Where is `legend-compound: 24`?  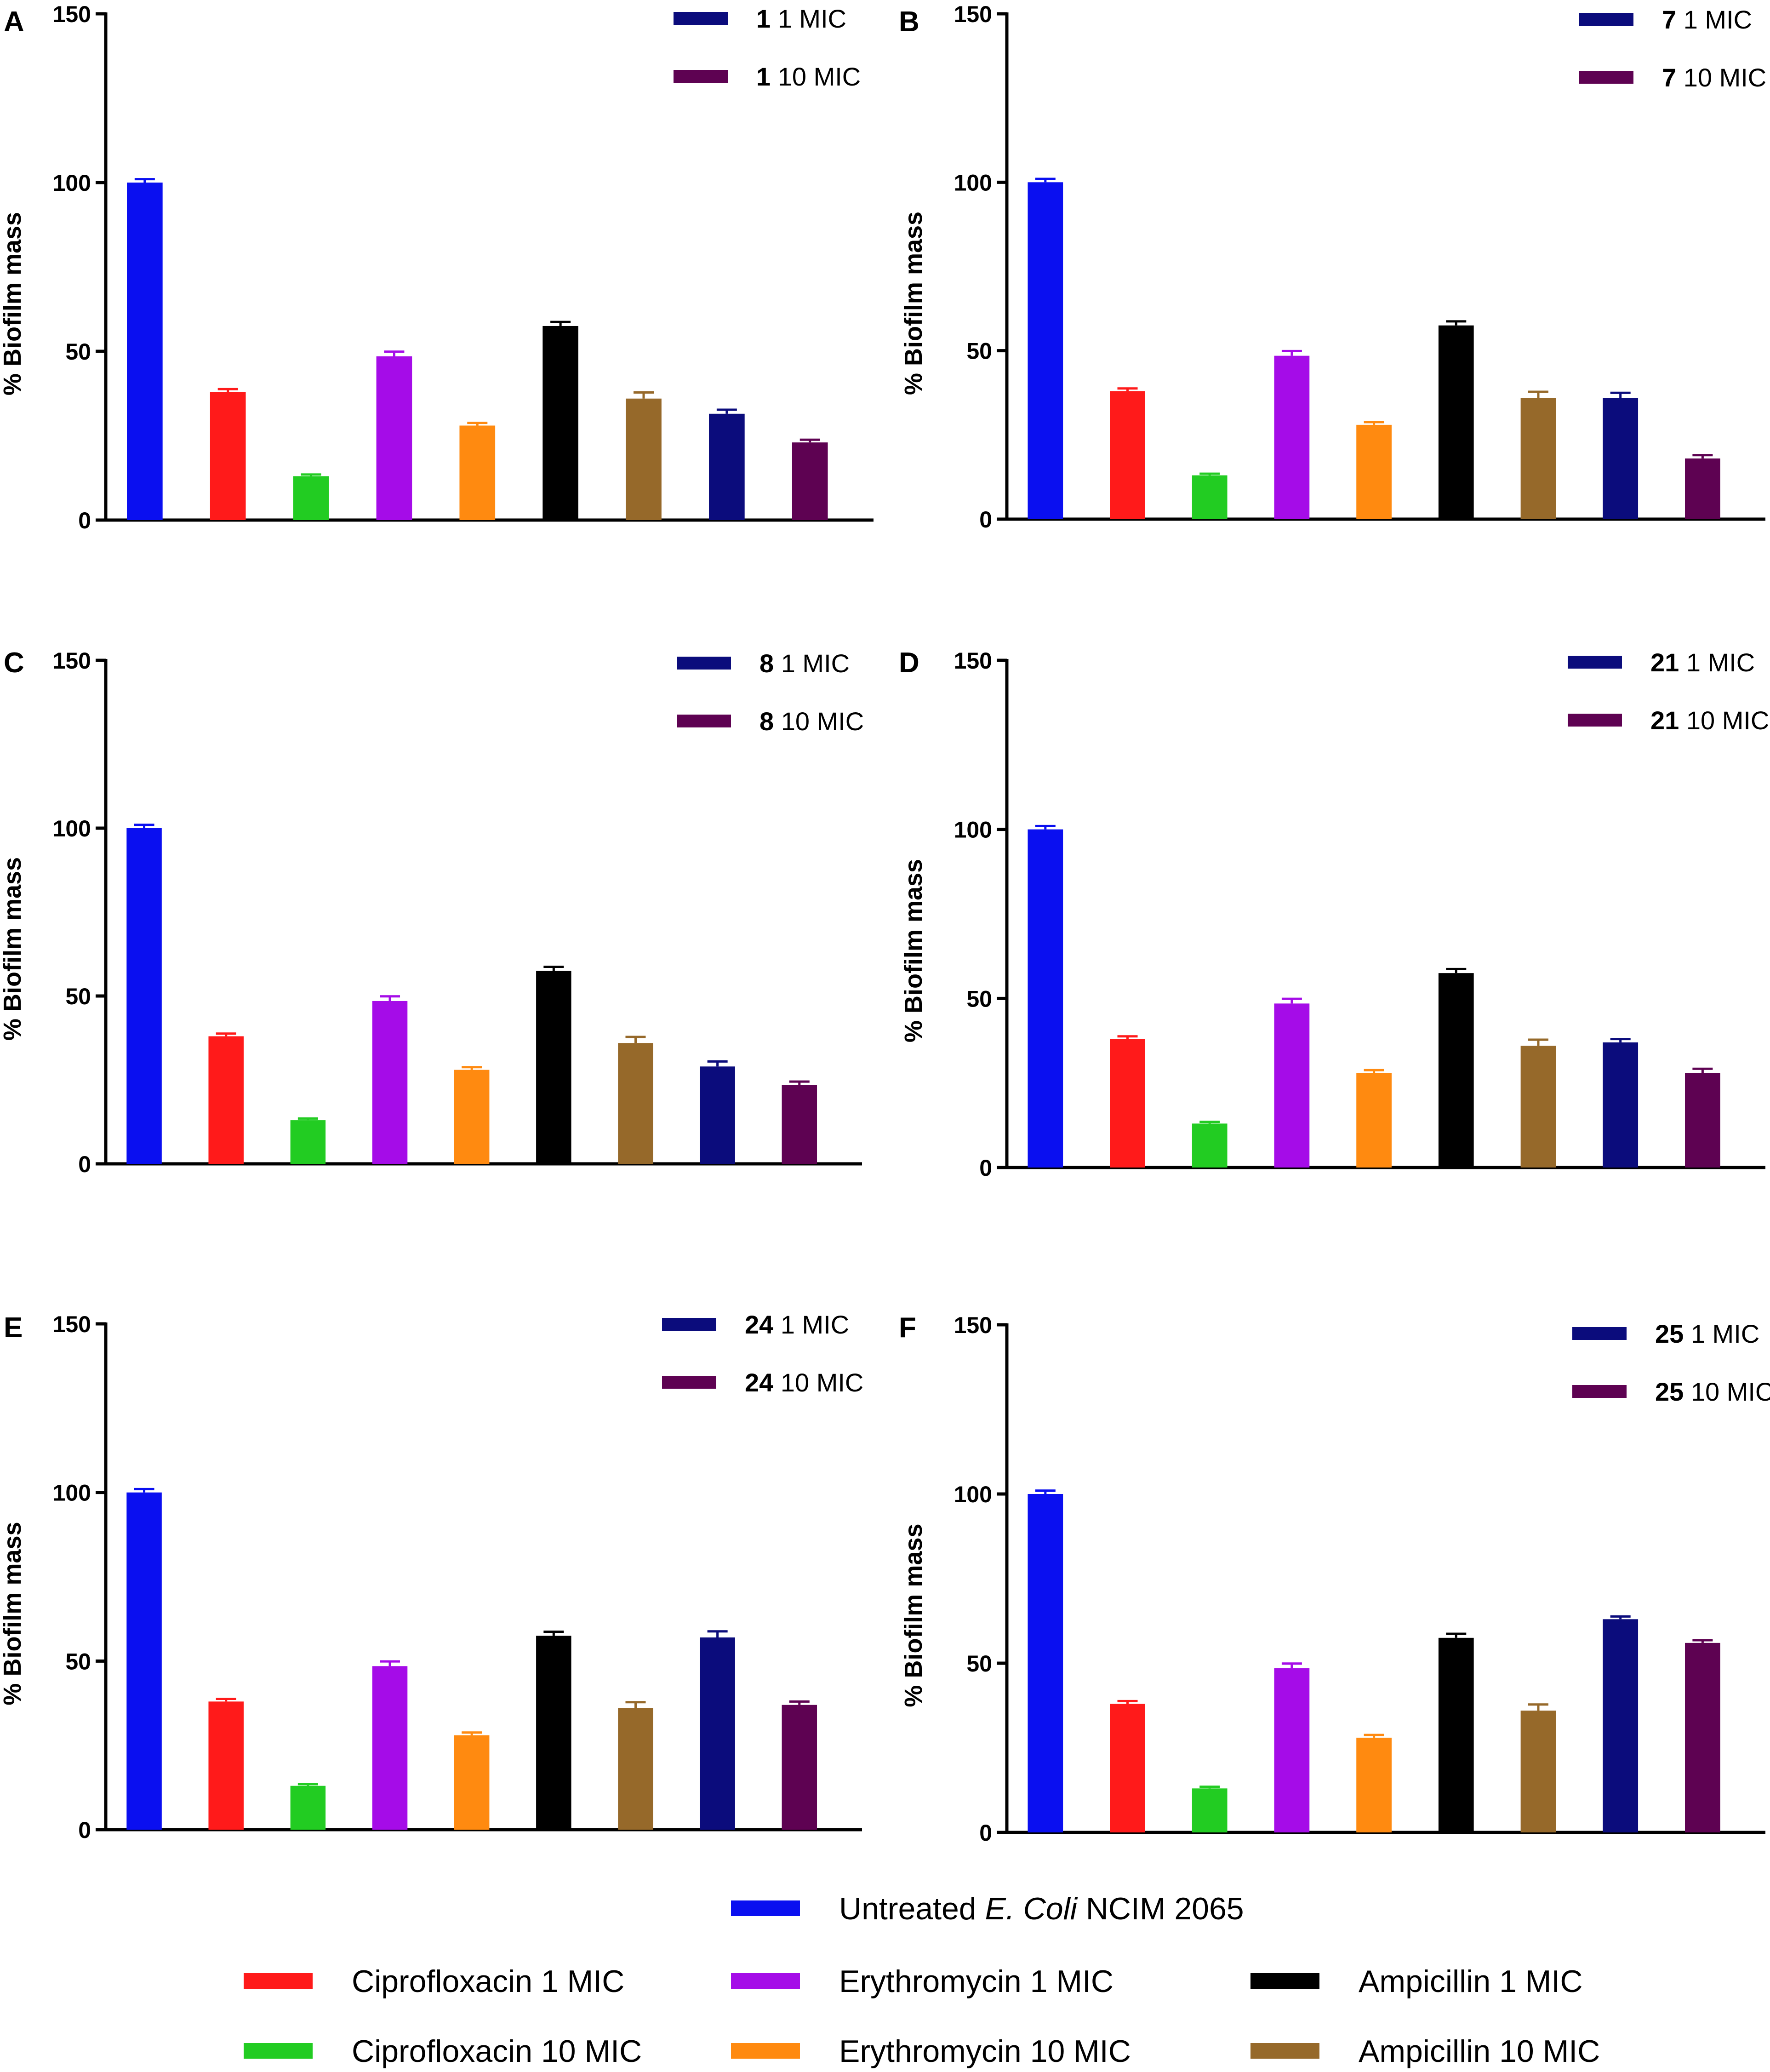 legend-compound: 24 is located at coordinates (759, 1382).